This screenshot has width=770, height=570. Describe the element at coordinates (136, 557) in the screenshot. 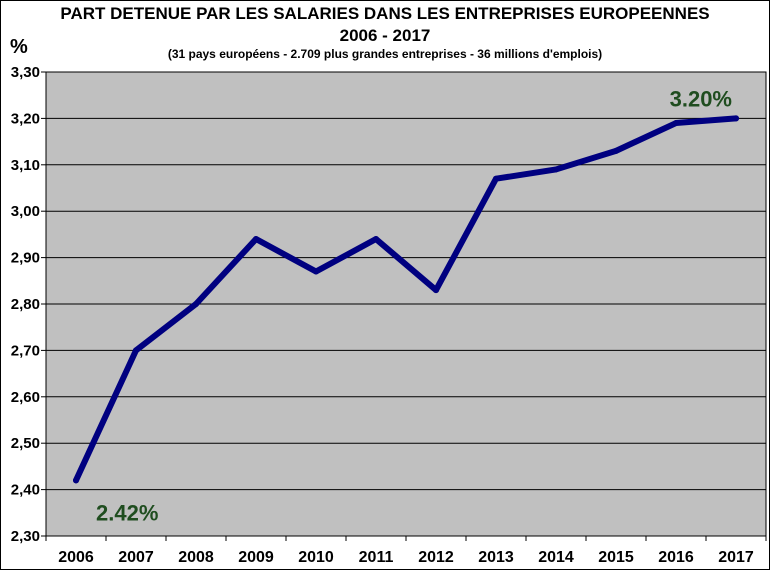

I see `x-tick-label: 2007` at that location.